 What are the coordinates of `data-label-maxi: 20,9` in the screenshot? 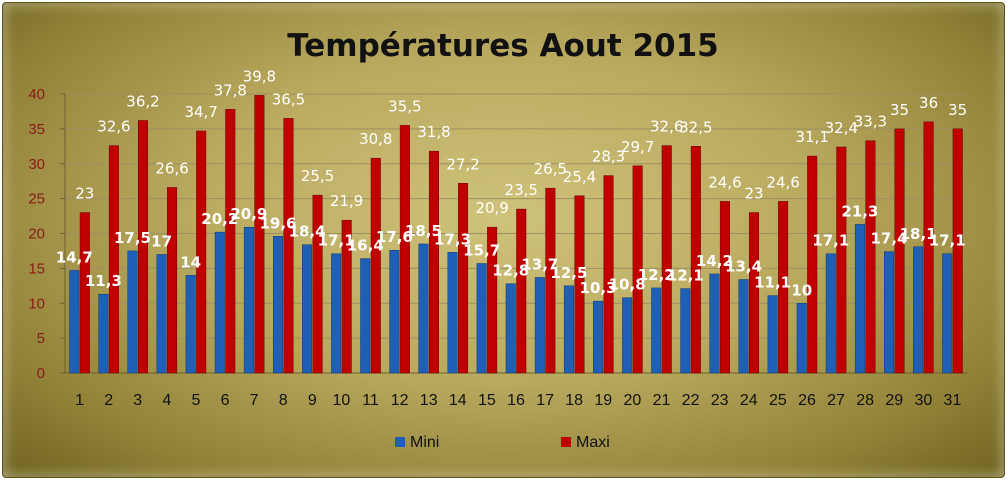 It's located at (491, 208).